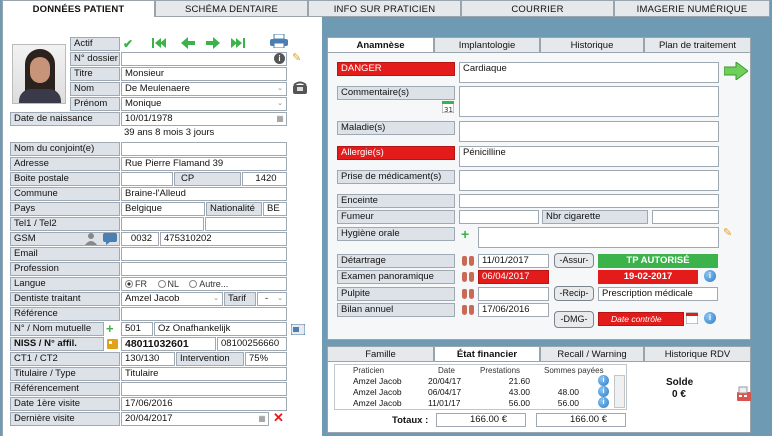 This screenshot has width=772, height=436. Describe the element at coordinates (204, 149) in the screenshot. I see `conjoint-field` at that location.